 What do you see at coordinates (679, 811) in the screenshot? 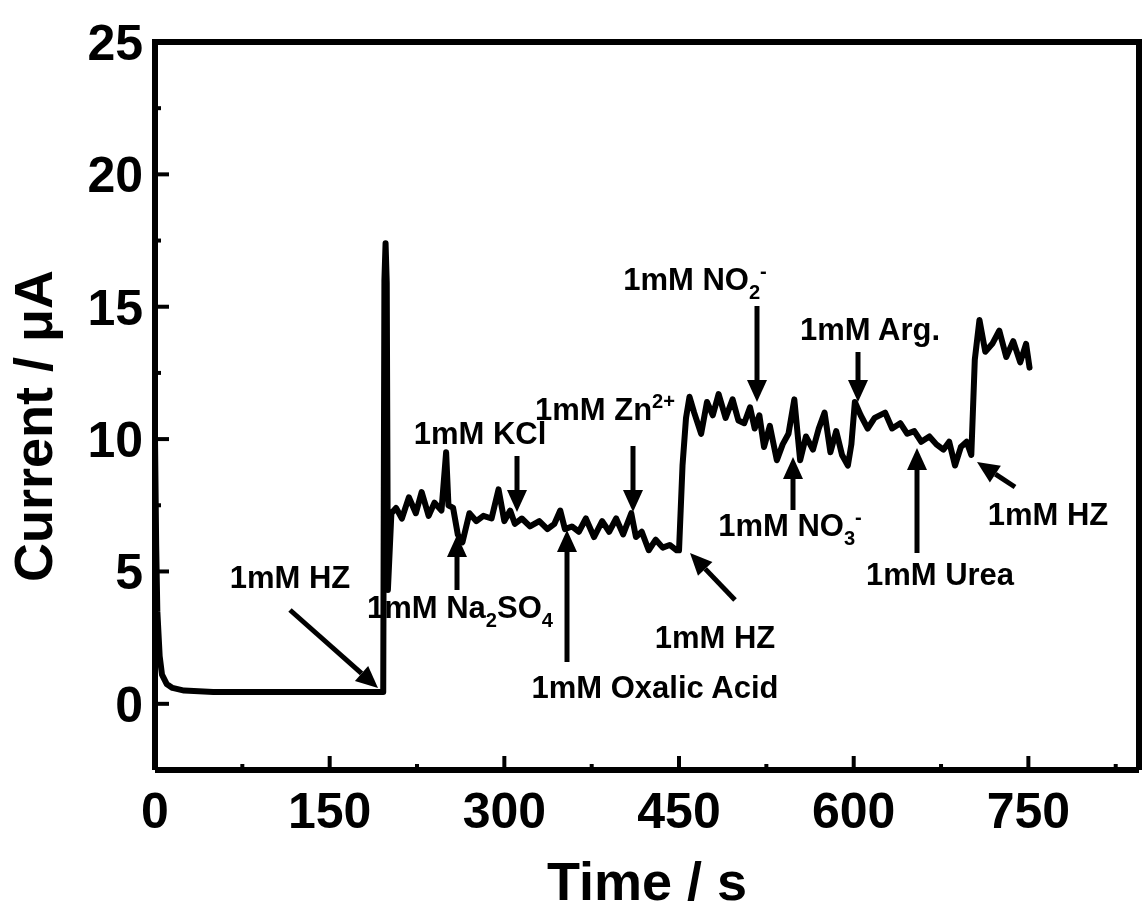
I see `x-tick-label: 450` at bounding box center [679, 811].